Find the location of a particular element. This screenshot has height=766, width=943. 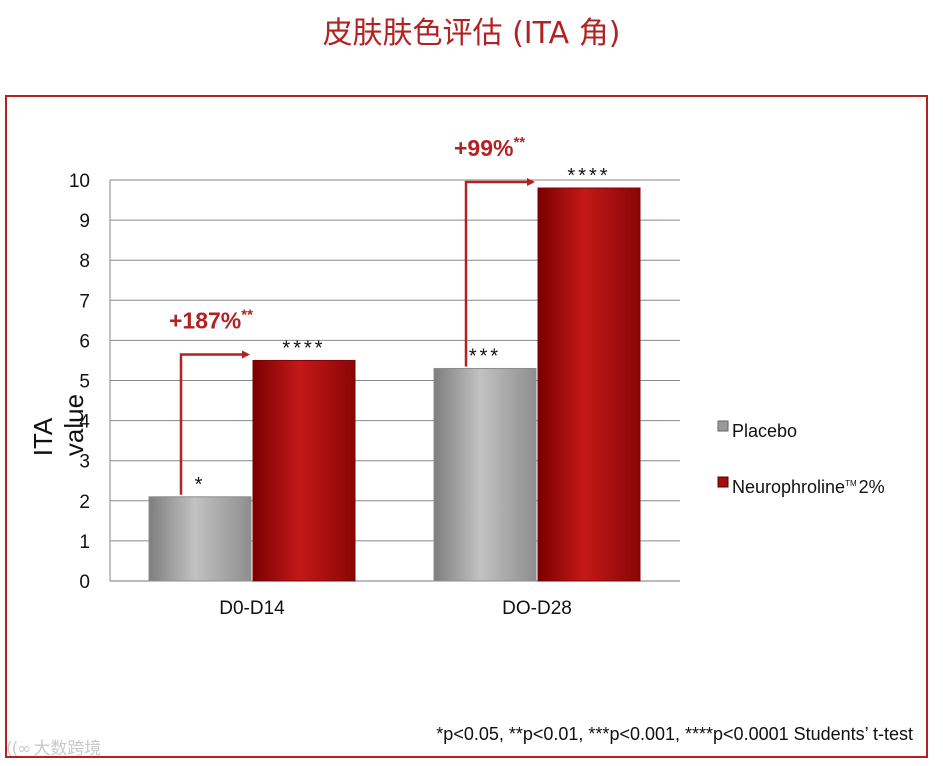

y-axis-label-line2: value is located at coordinates (74, 425).